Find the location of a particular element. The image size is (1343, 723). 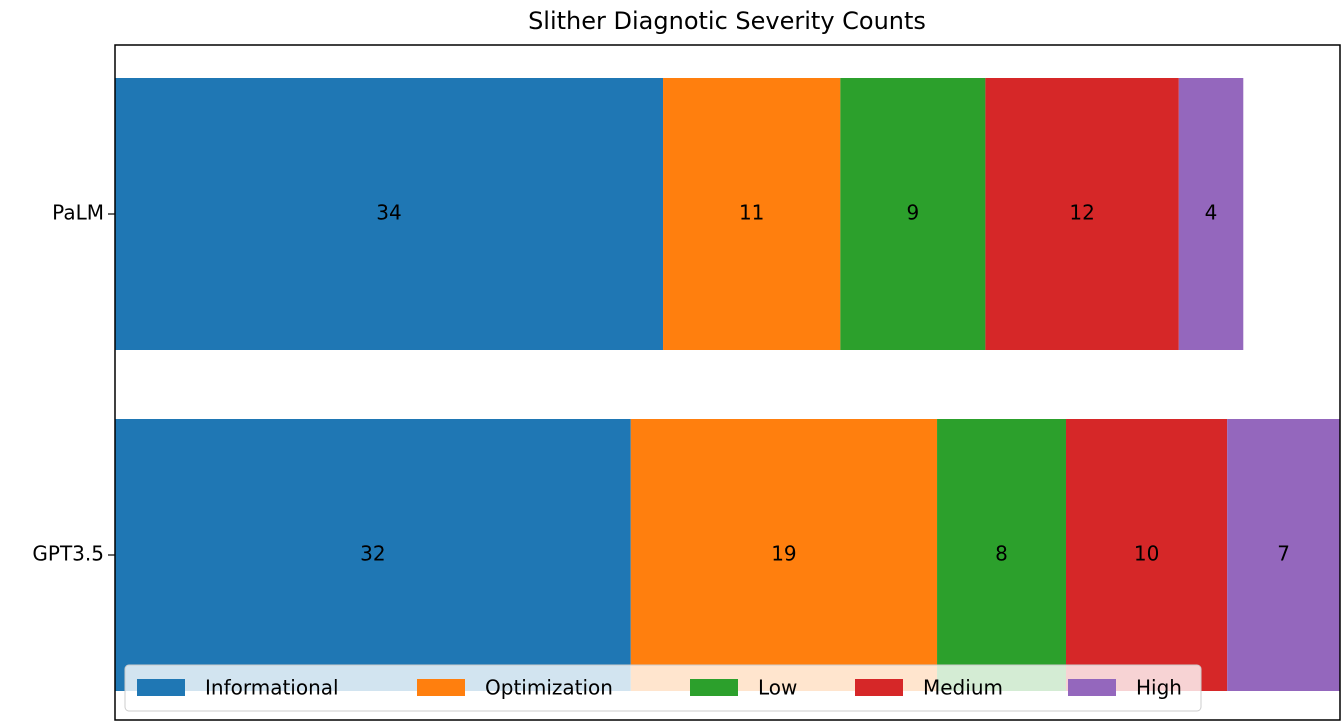

data-label: 7 is located at coordinates (1283, 554).